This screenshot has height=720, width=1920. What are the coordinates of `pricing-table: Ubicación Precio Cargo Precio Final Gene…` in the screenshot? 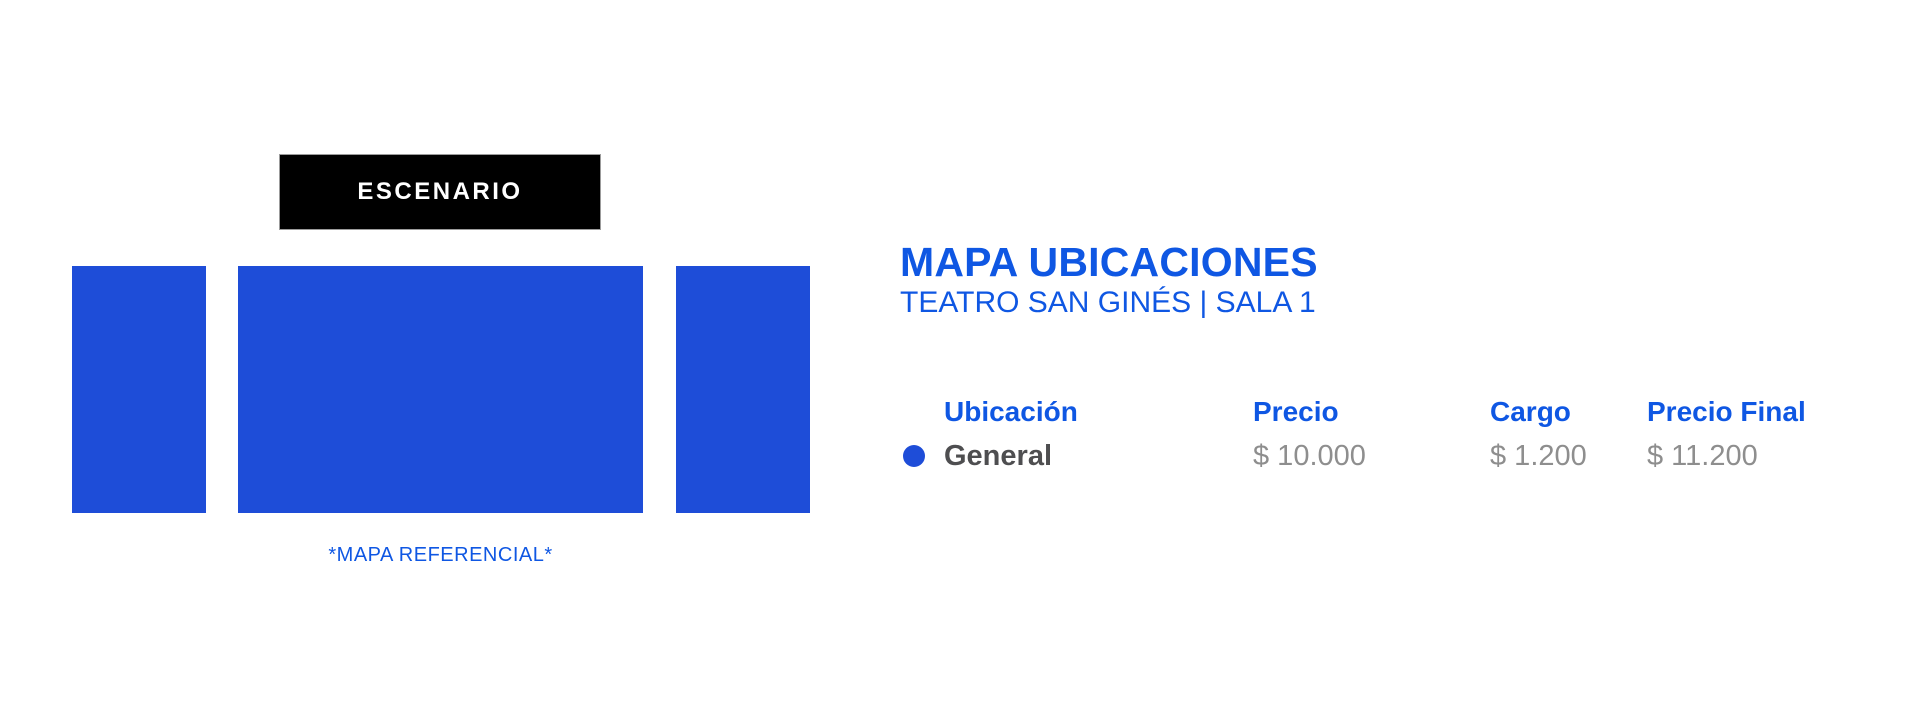 It's located at (1365, 434).